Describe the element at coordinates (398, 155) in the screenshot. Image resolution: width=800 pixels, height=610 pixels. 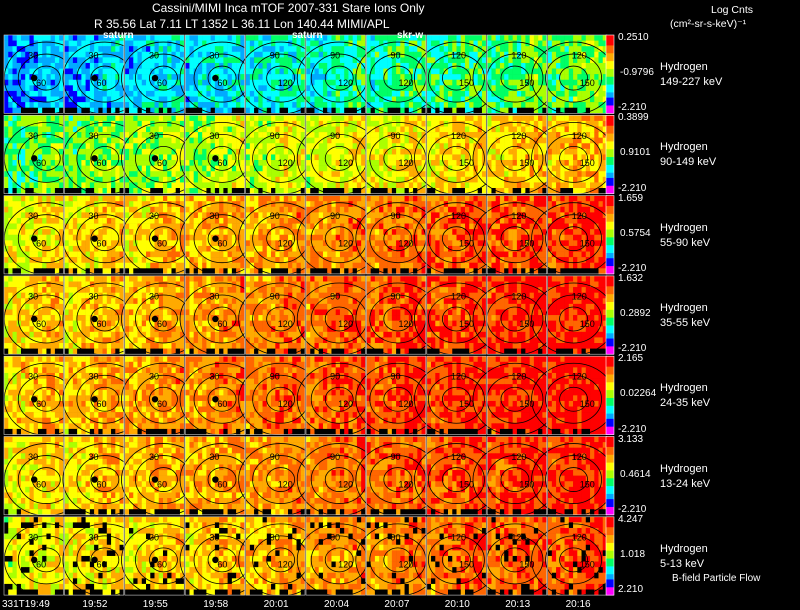
I see `panel-r1-c6: 90 120` at that location.